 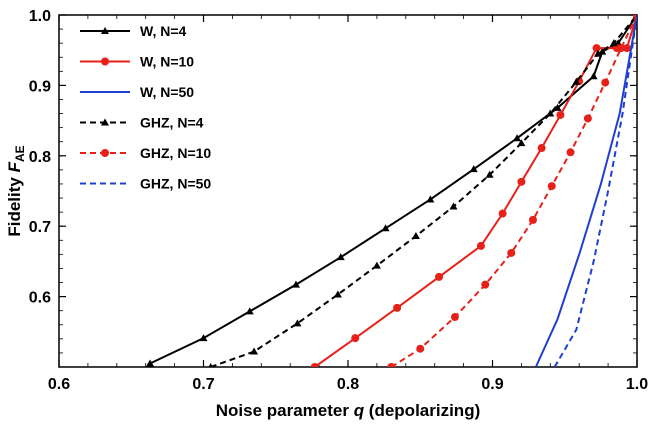 What do you see at coordinates (40, 157) in the screenshot?
I see `y-tick-label: 0.8` at bounding box center [40, 157].